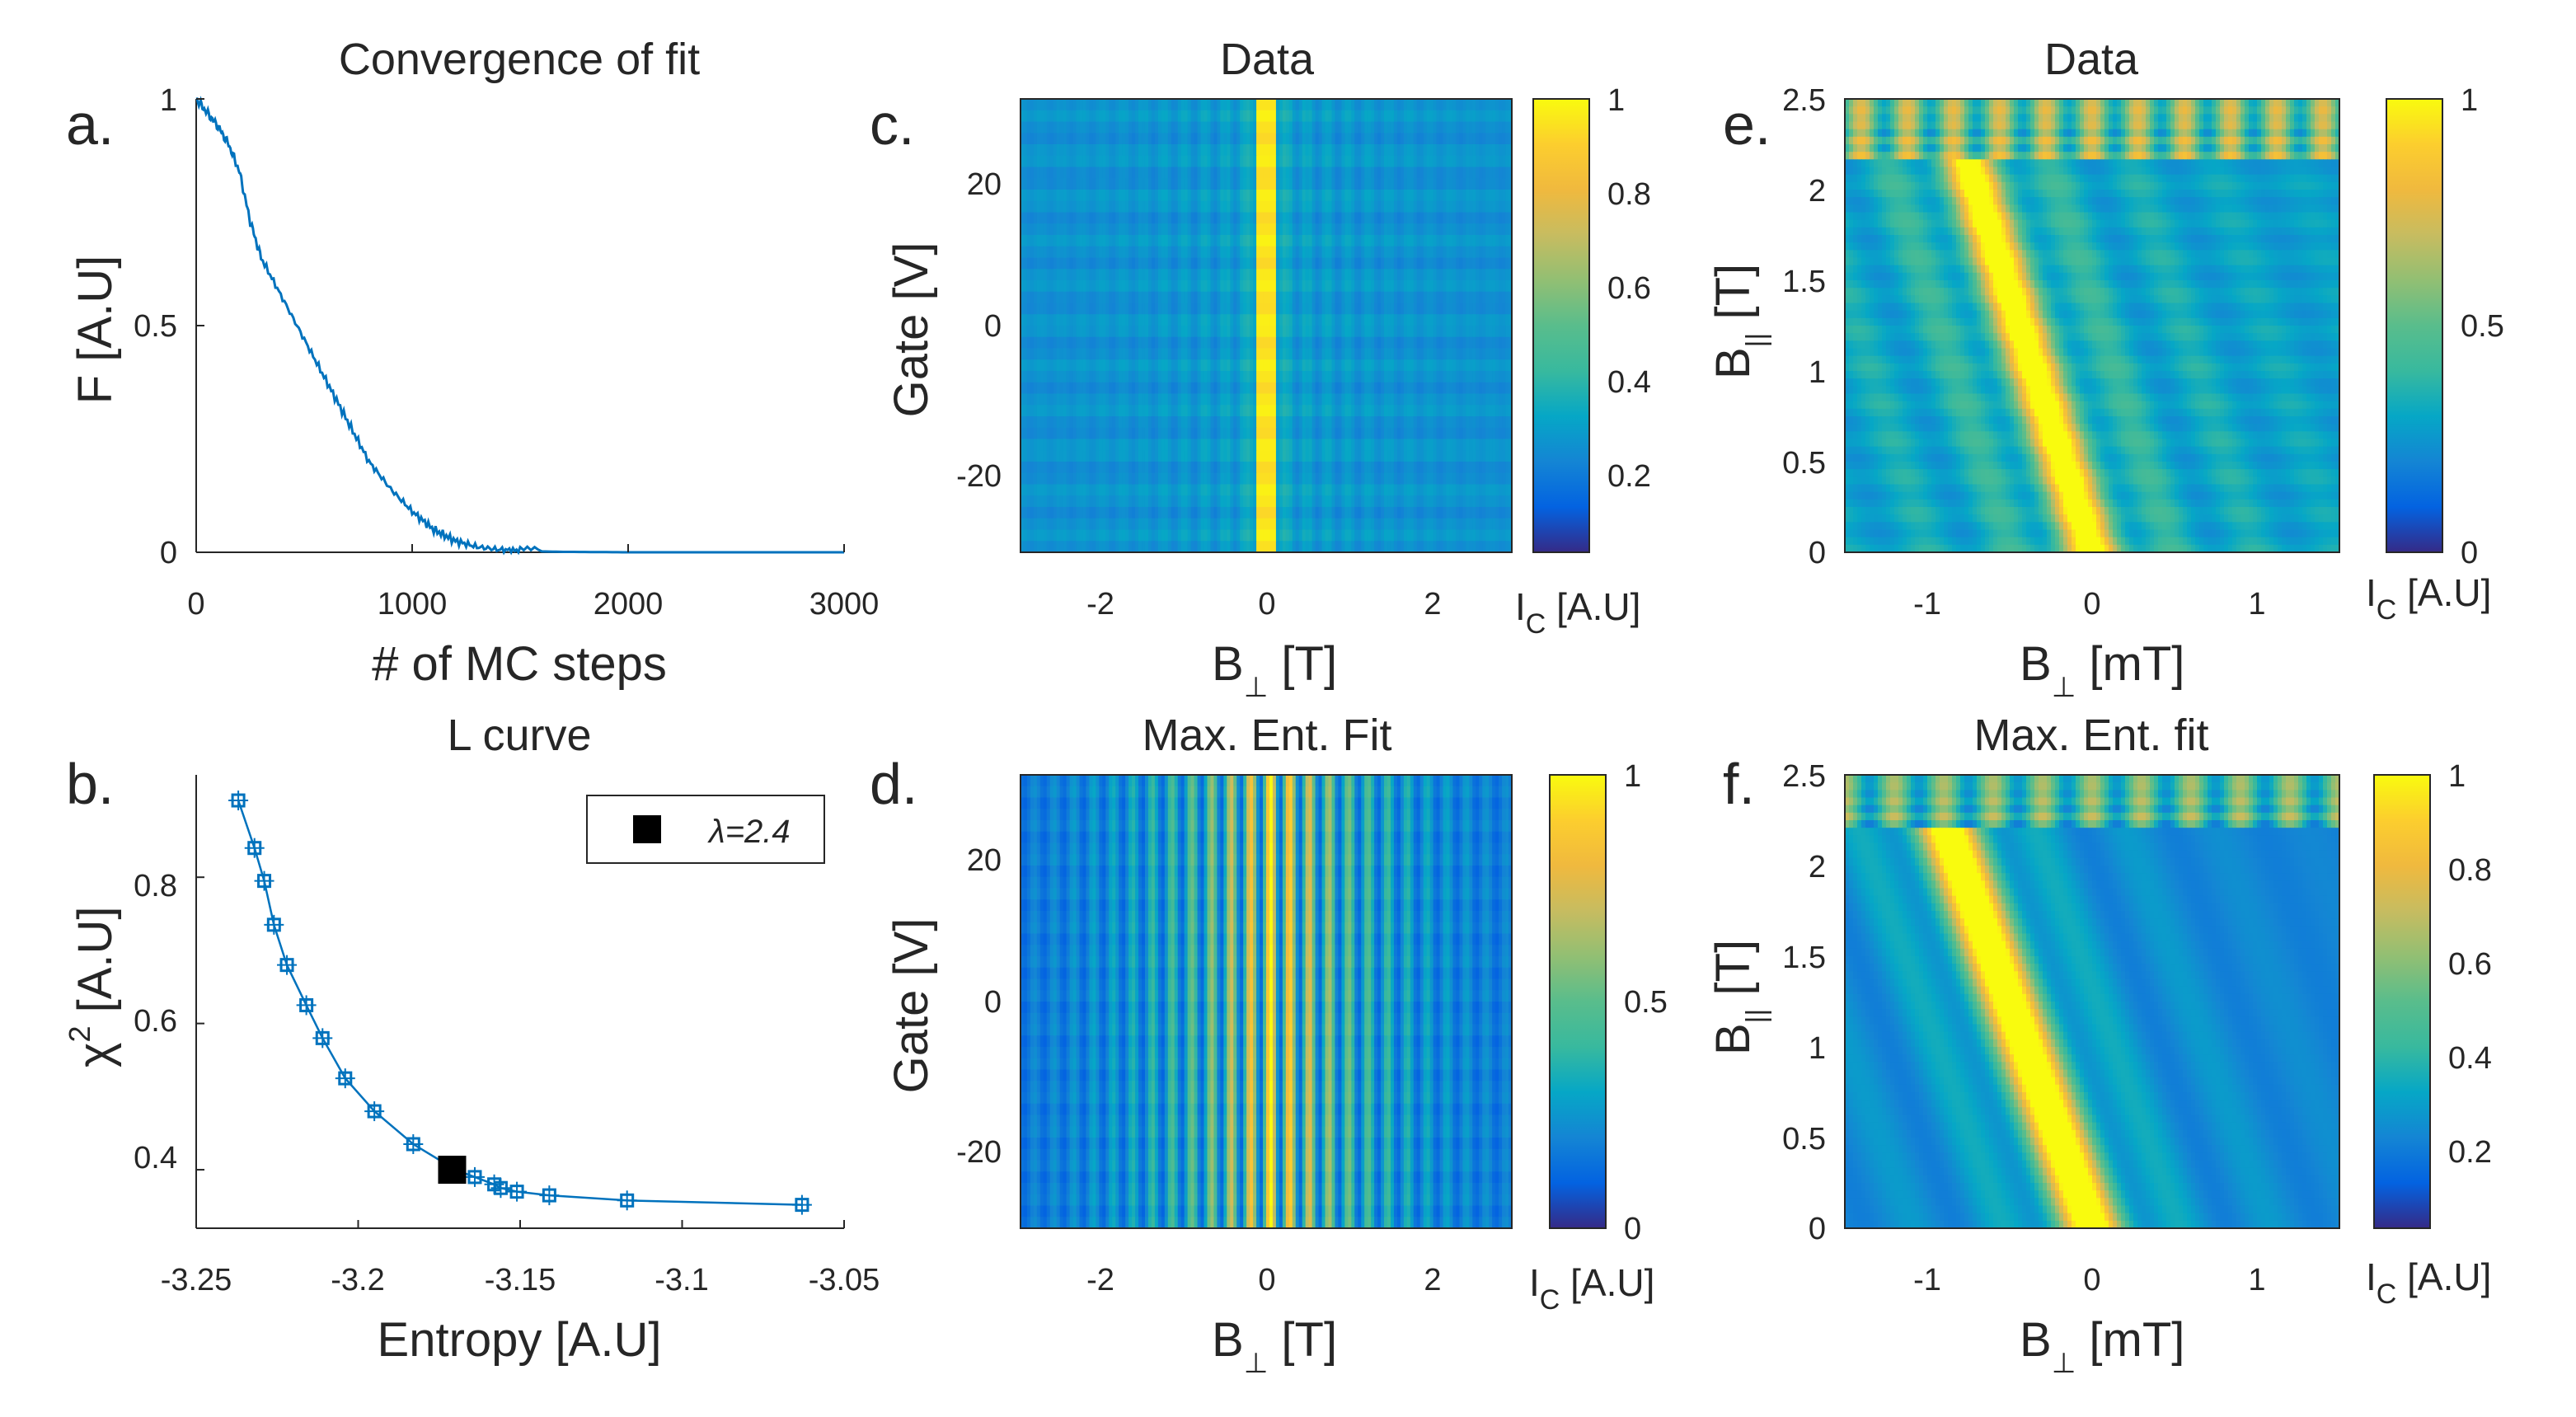 The width and height of the screenshot is (2576, 1417). I want to click on panel-a-title: Convergence of fit, so click(520, 59).